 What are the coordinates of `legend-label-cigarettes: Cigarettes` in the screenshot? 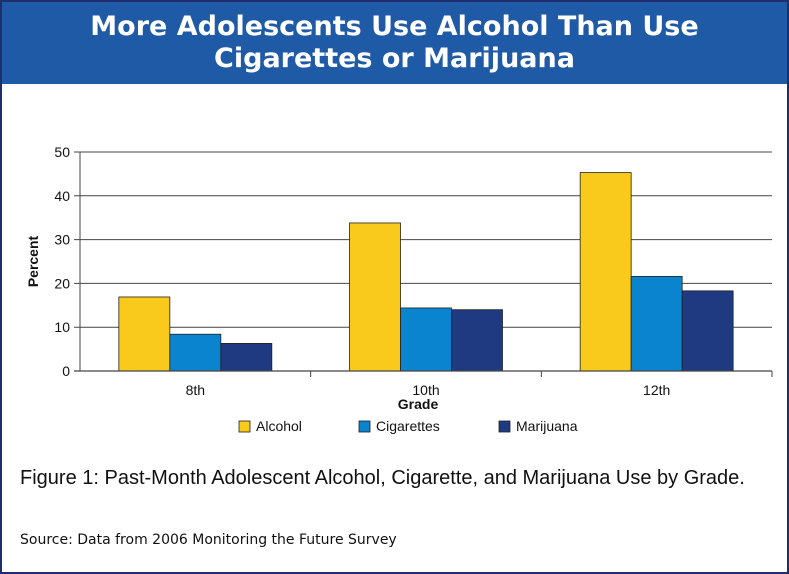 It's located at (408, 426).